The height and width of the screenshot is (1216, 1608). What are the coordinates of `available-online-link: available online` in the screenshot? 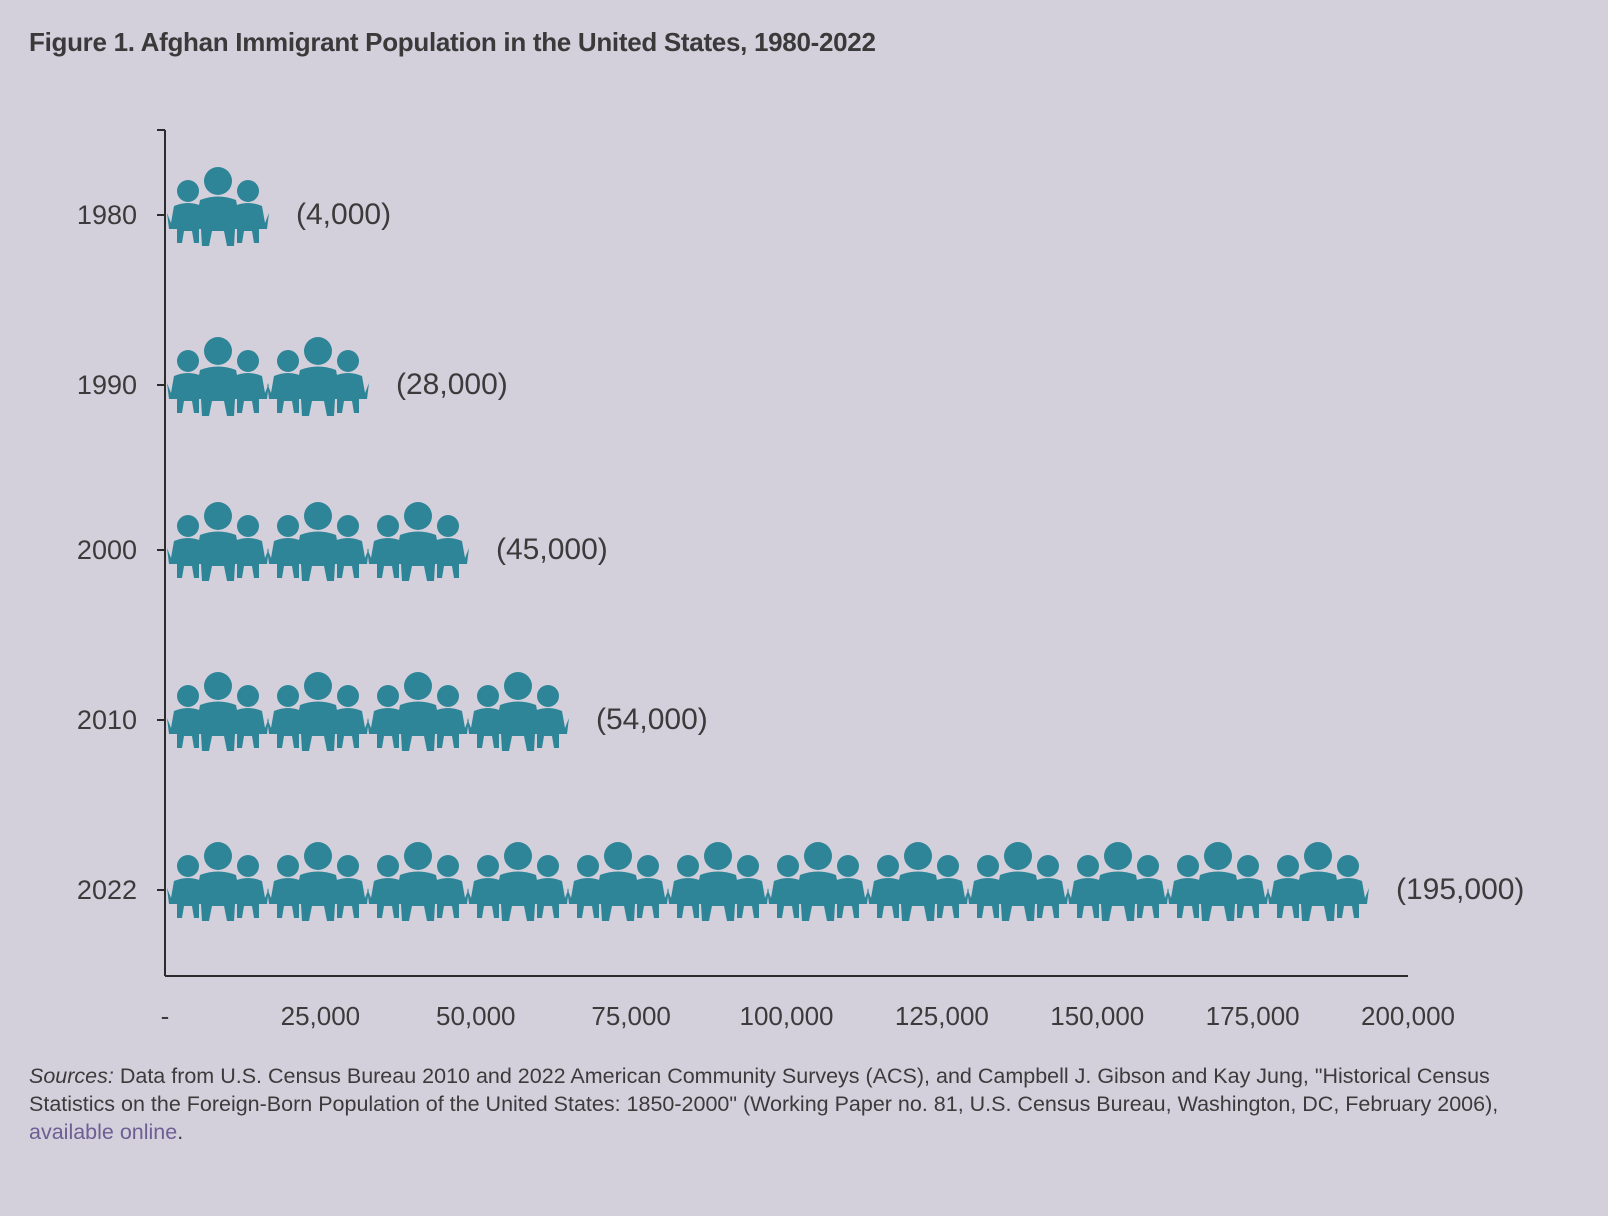 It's located at (103, 1132).